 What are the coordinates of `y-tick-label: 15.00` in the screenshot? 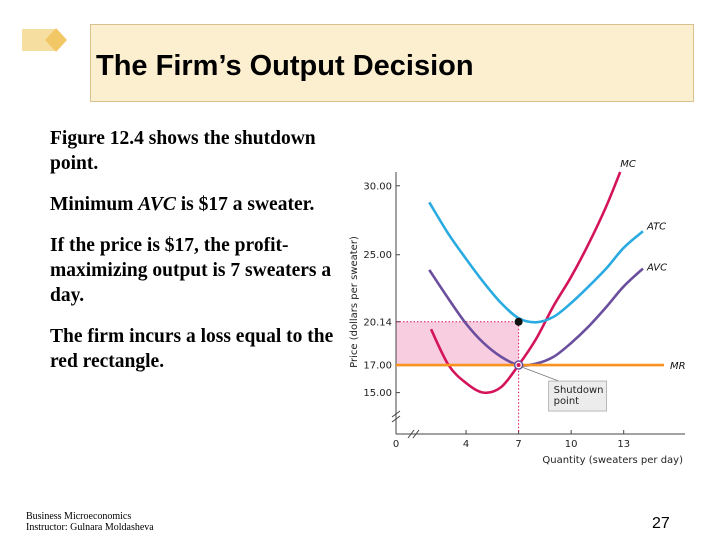 It's located at (377, 393).